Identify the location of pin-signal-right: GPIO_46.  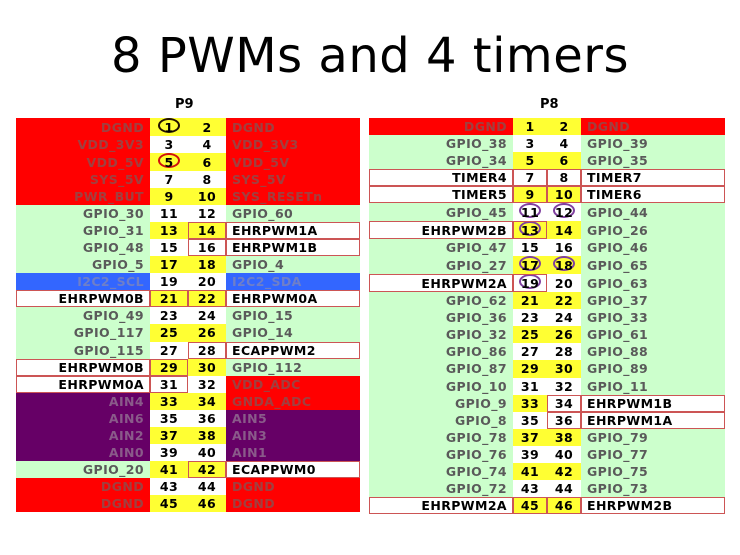
(653, 248).